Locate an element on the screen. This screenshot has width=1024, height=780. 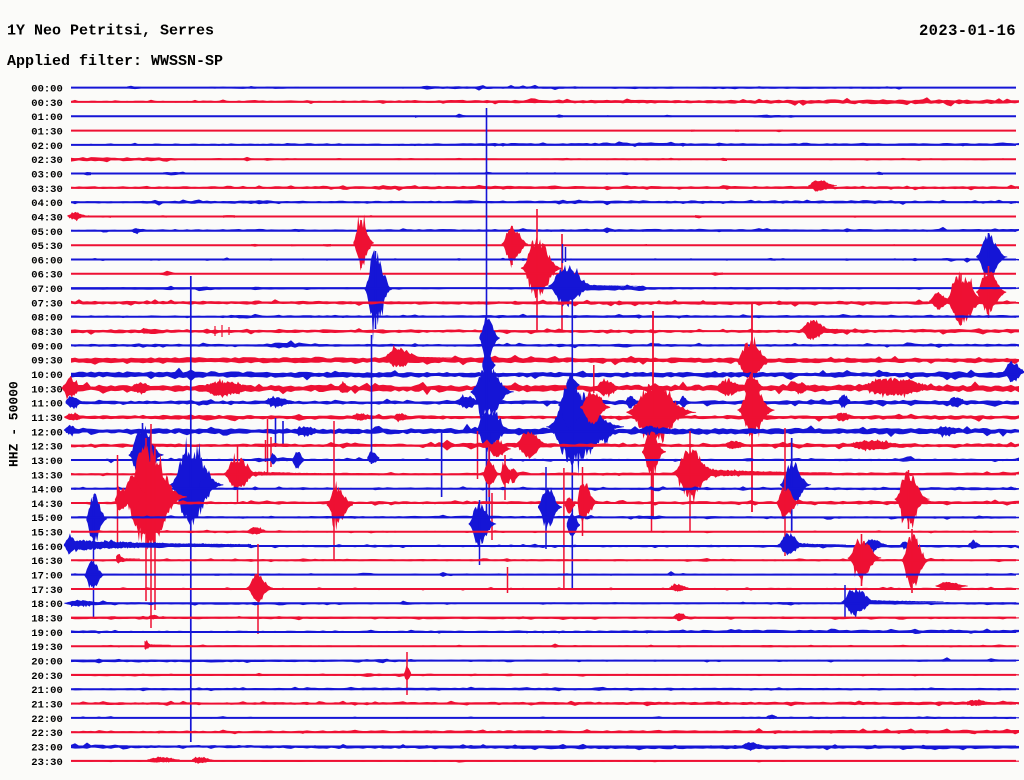
svg-text: 17:00 is located at coordinates (47, 577).